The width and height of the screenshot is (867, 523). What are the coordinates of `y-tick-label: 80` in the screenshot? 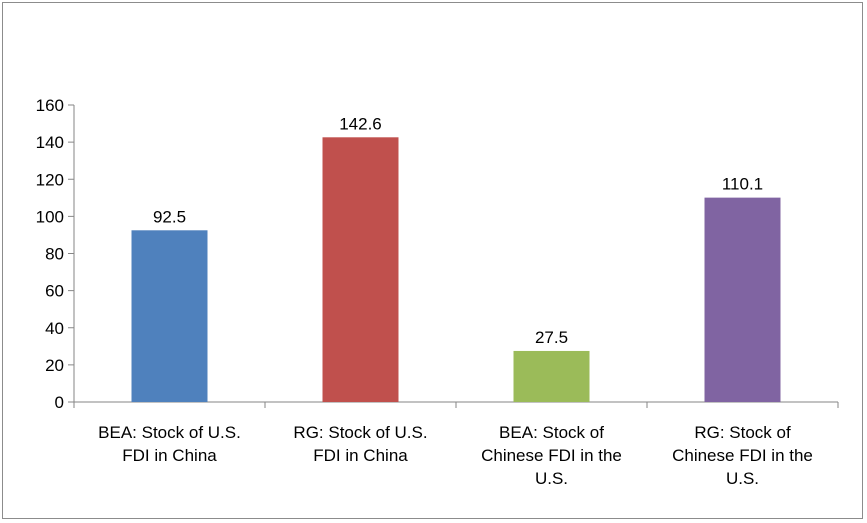 It's located at (54, 254).